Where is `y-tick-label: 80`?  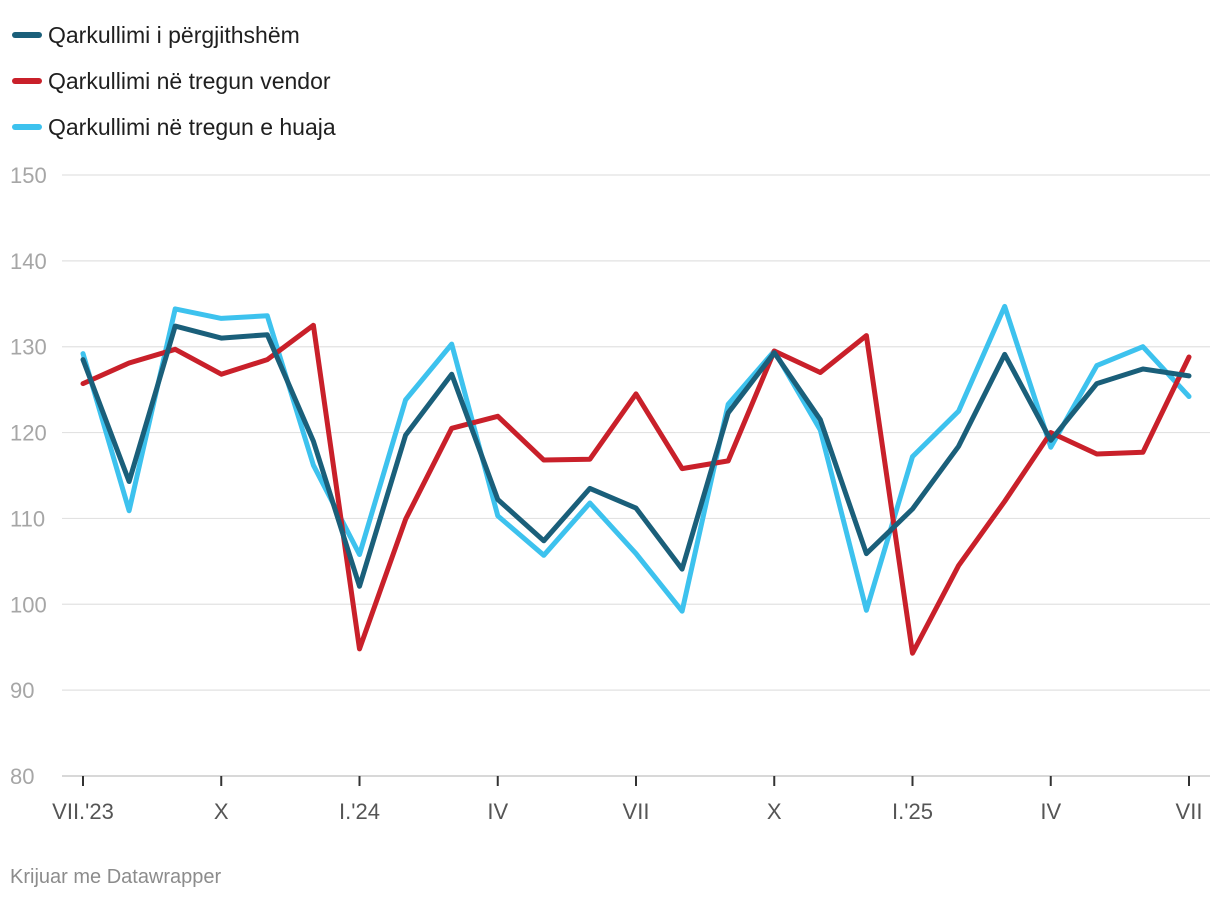
y-tick-label: 80 is located at coordinates (22, 776).